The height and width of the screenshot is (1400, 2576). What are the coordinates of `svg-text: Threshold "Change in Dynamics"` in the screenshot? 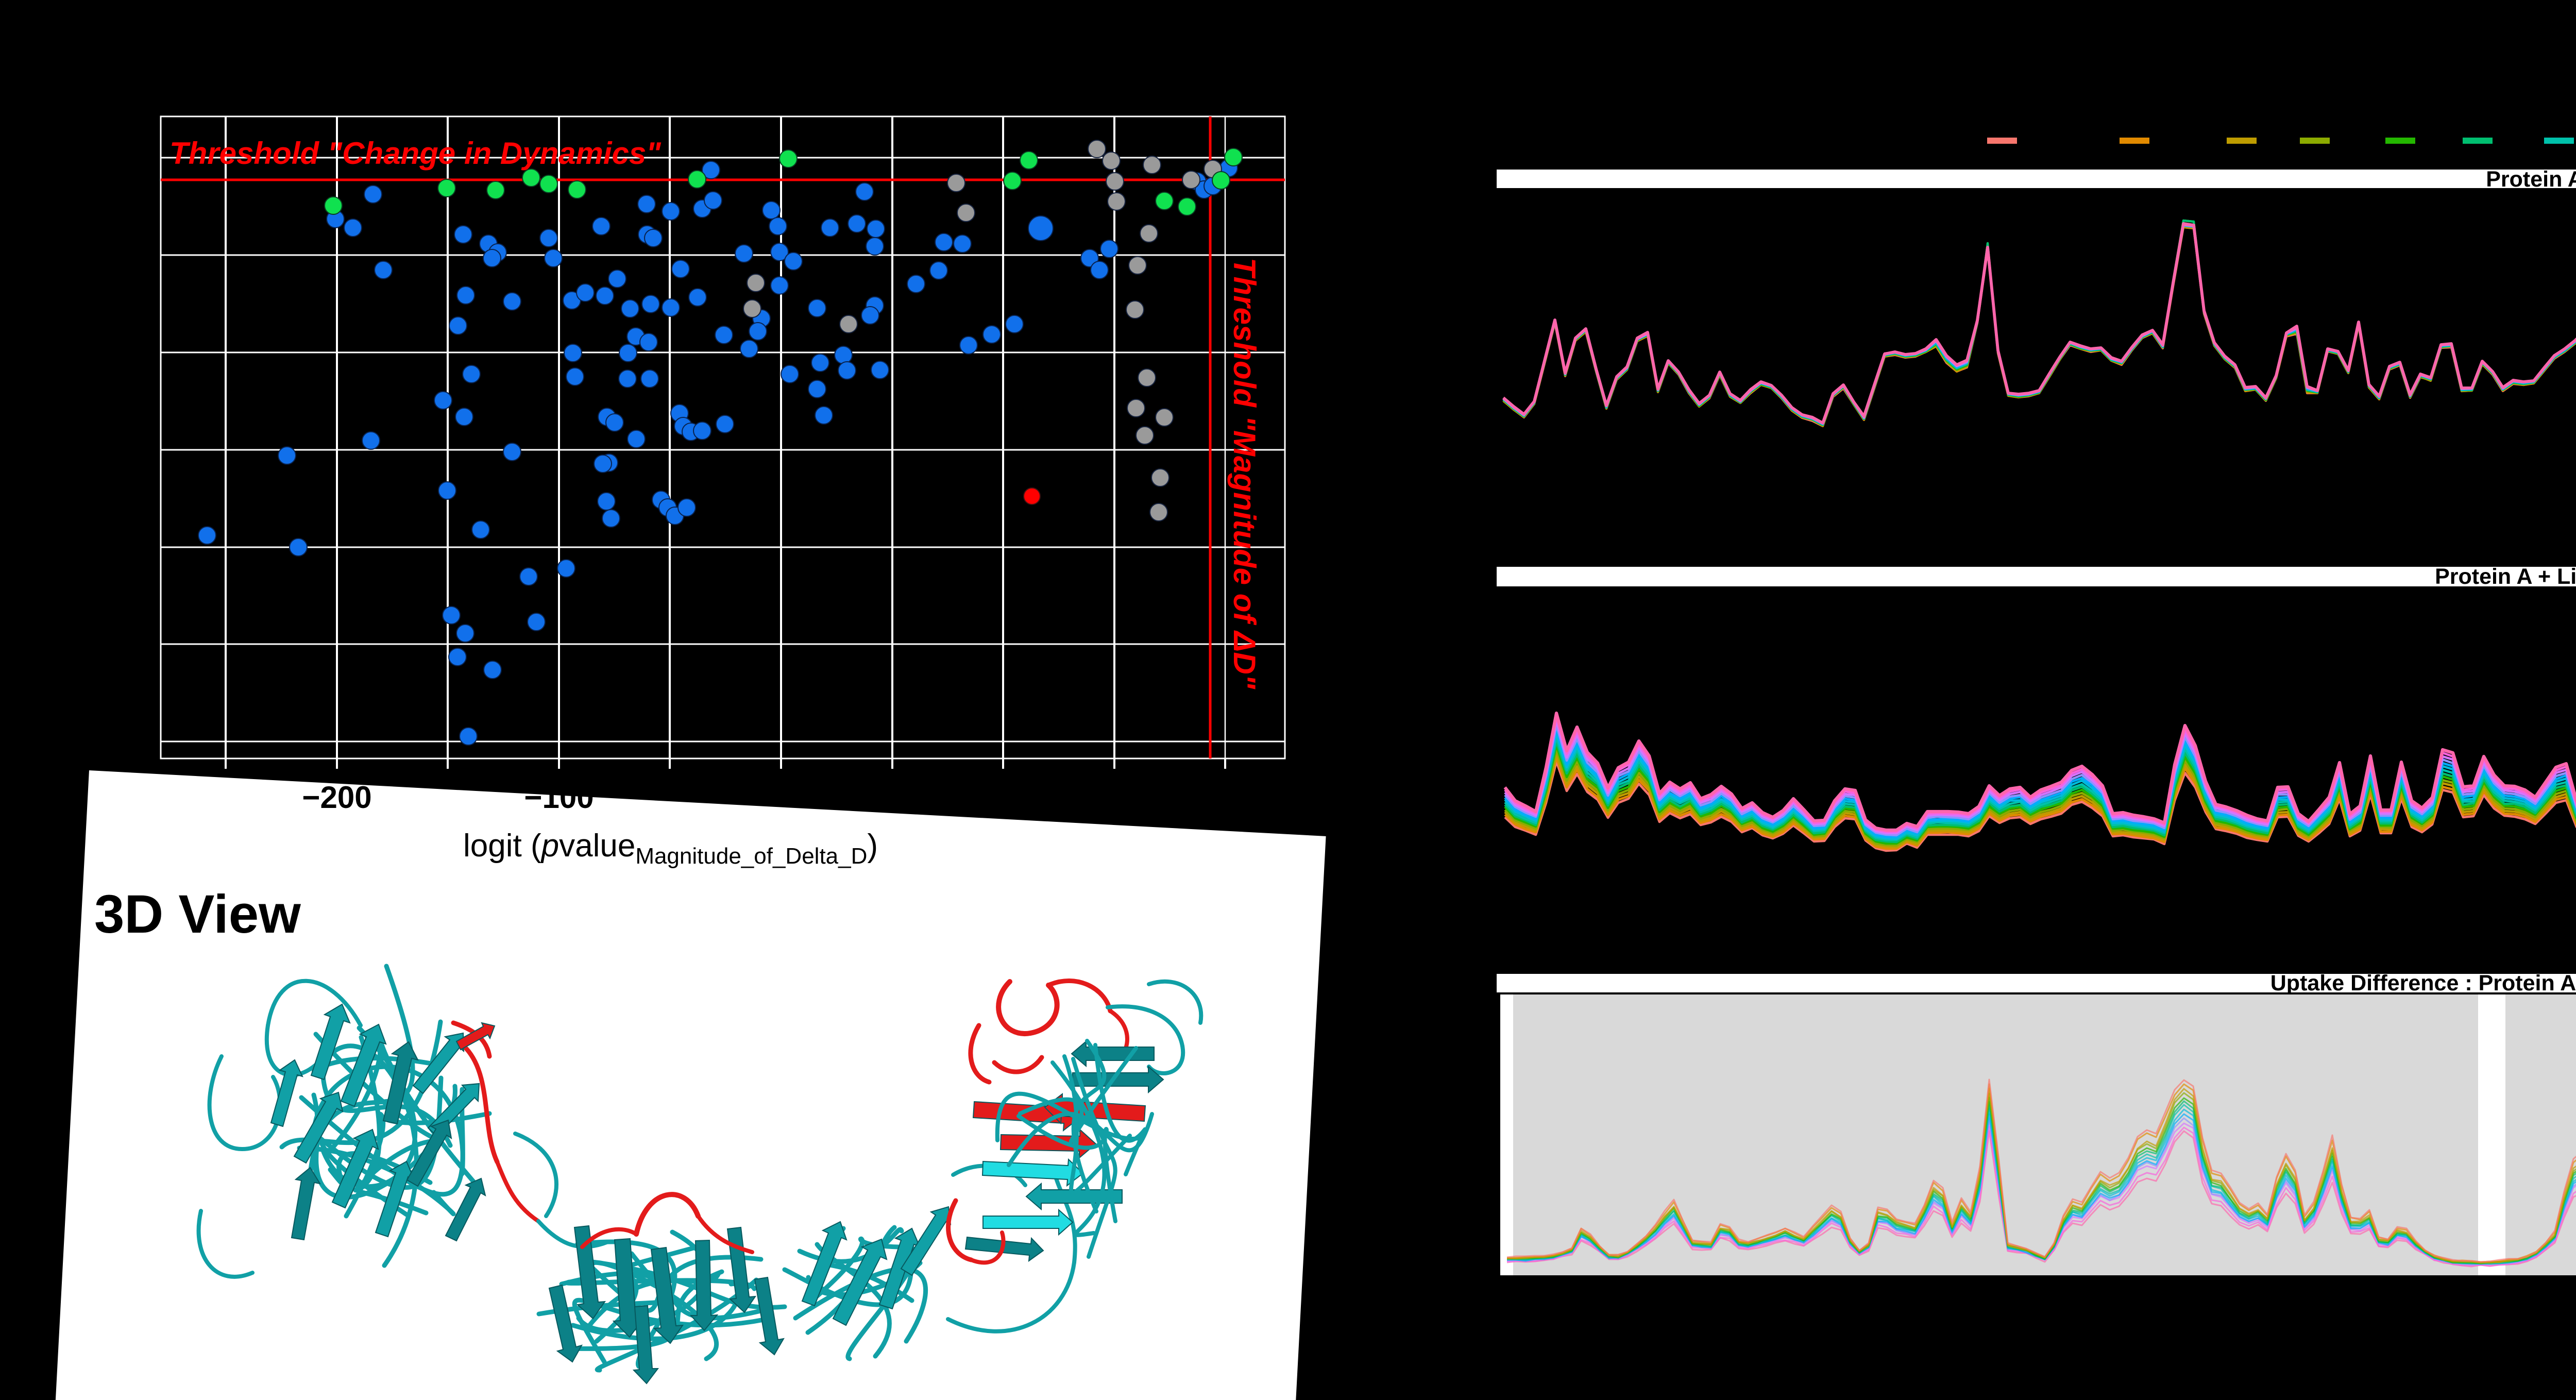 It's located at (416, 153).